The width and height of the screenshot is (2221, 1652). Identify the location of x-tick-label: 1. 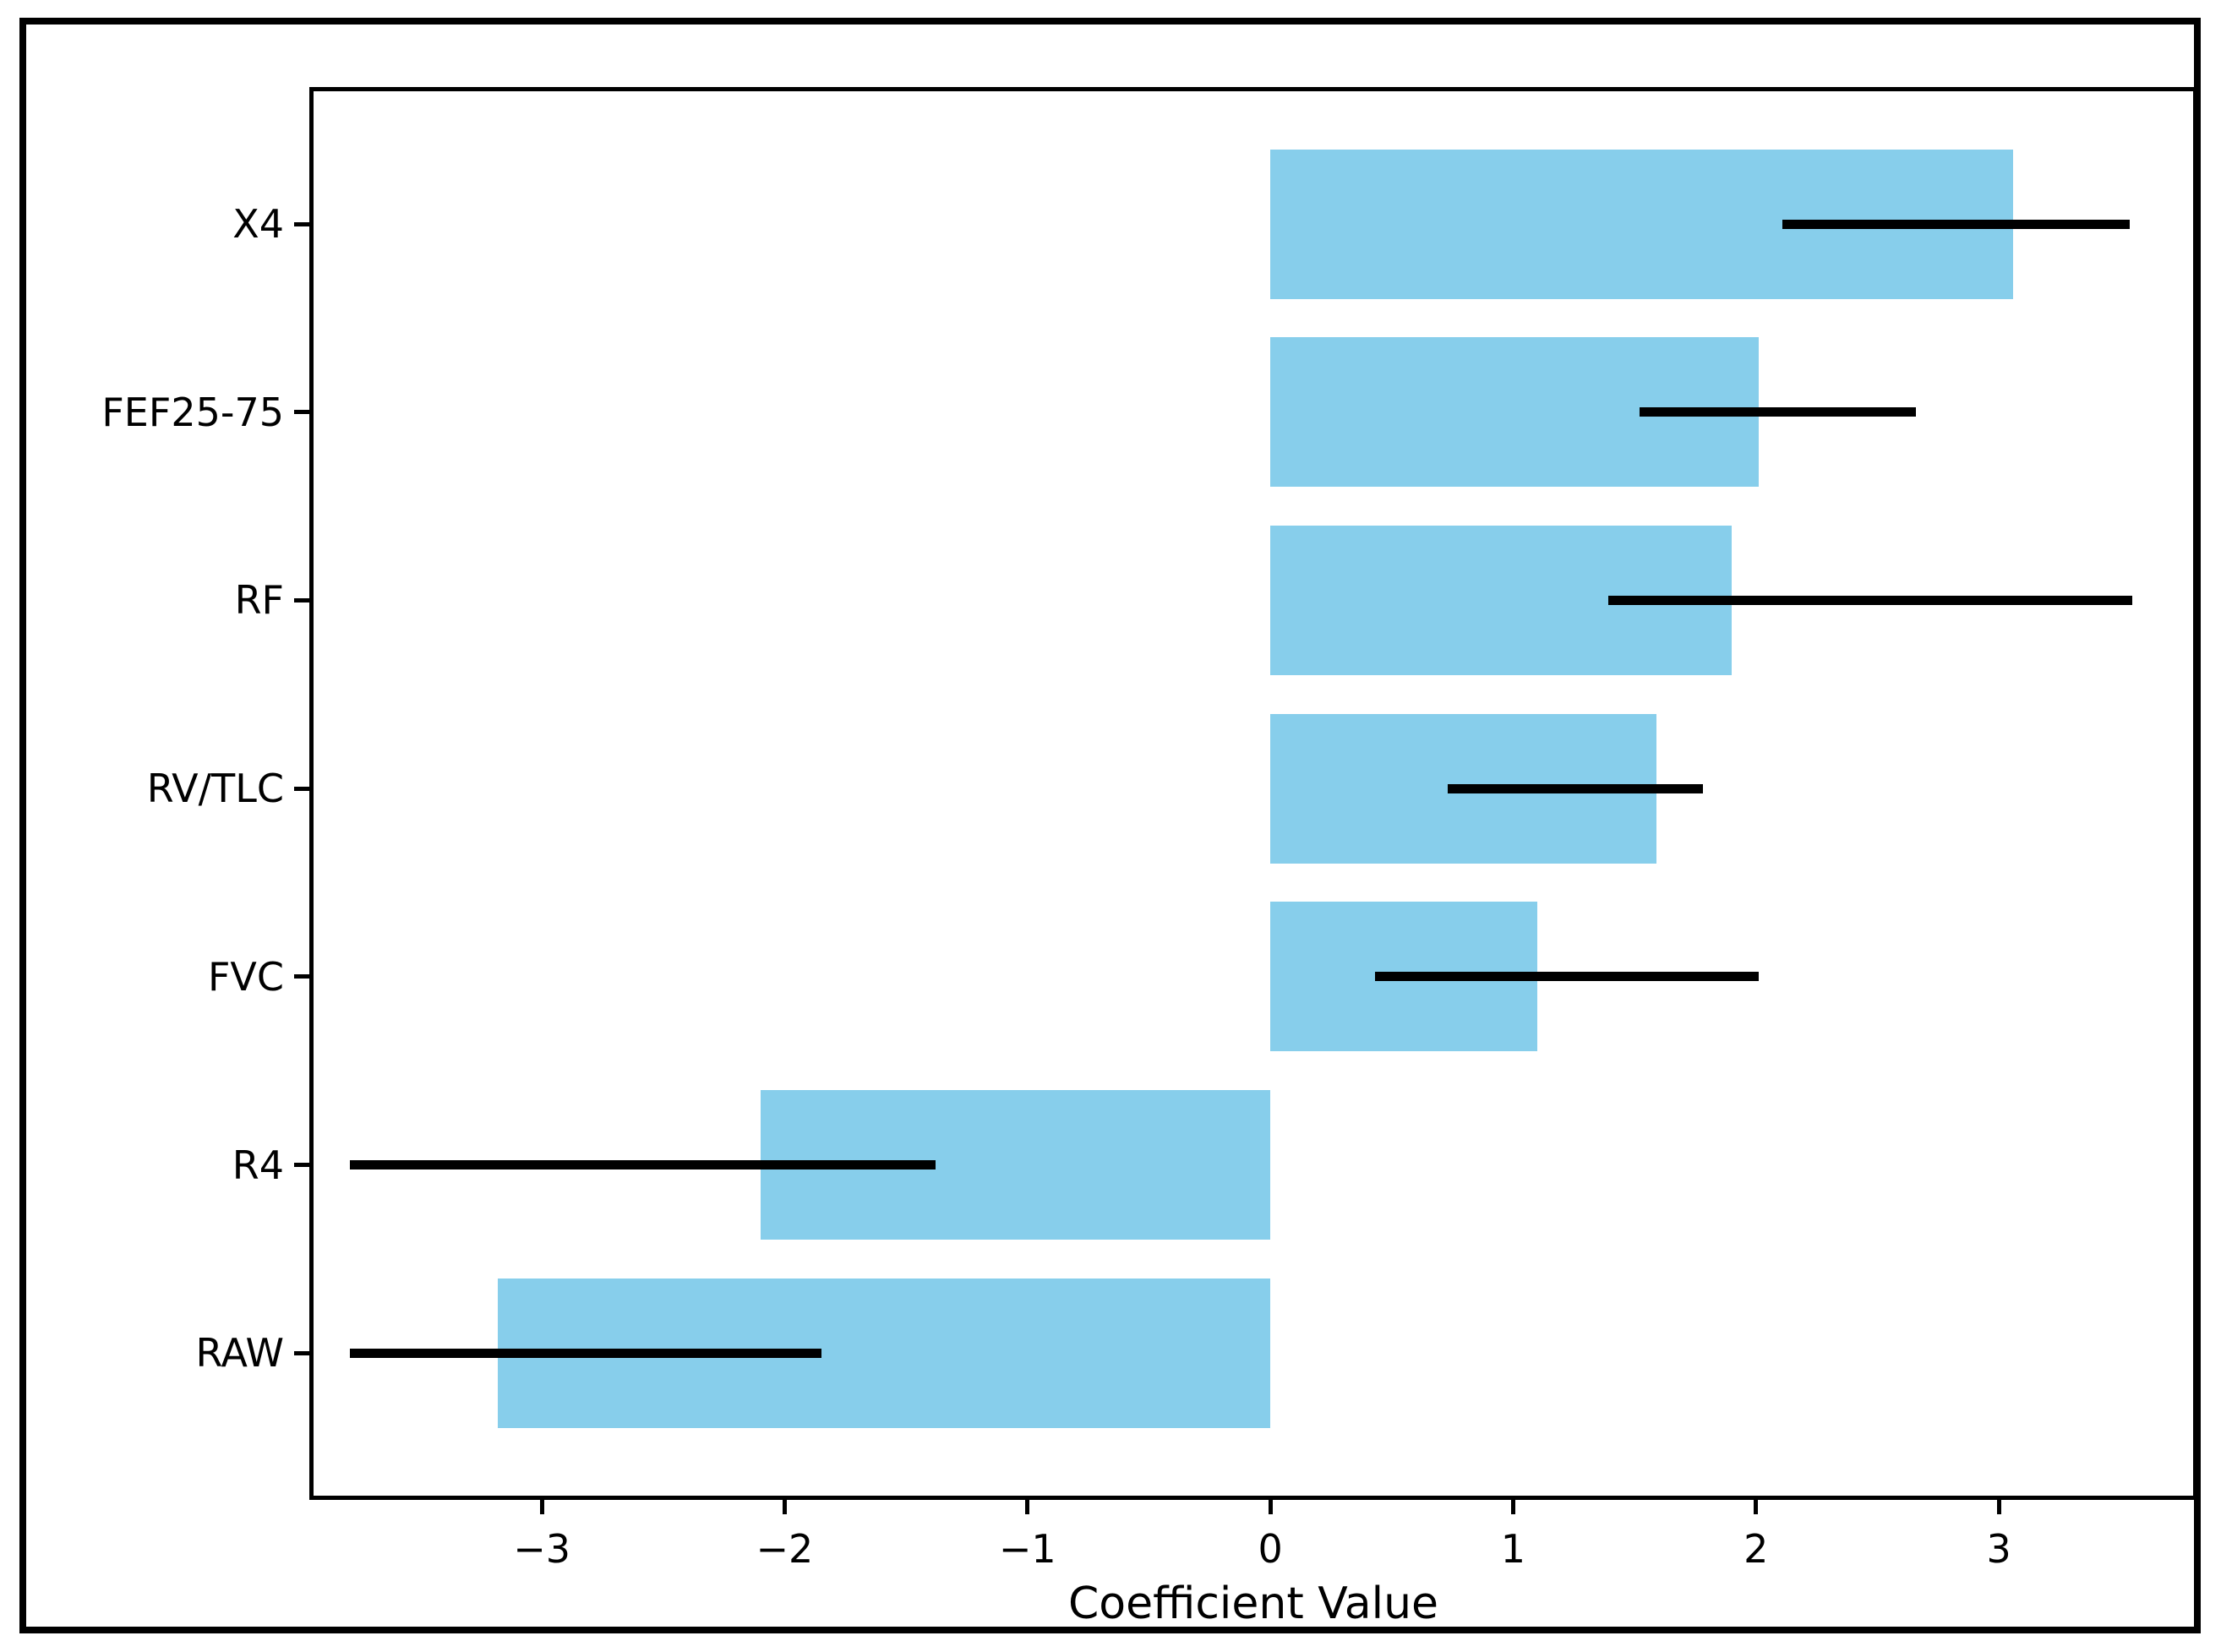
(1513, 1549).